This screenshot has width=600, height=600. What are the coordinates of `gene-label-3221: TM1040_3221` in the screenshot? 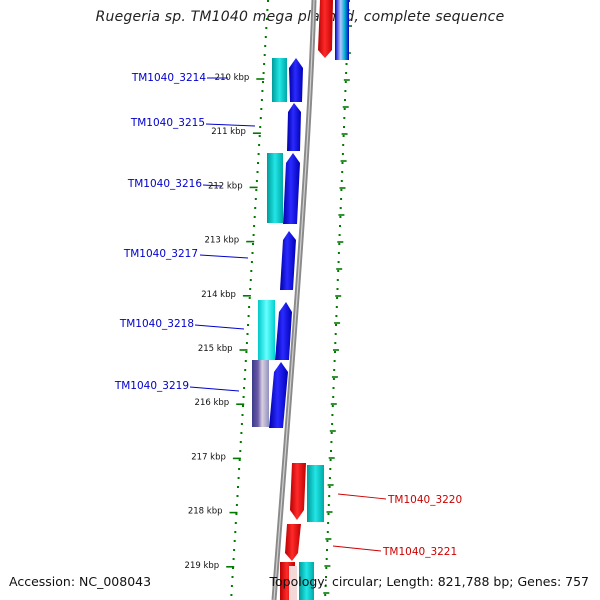 It's located at (419, 552).